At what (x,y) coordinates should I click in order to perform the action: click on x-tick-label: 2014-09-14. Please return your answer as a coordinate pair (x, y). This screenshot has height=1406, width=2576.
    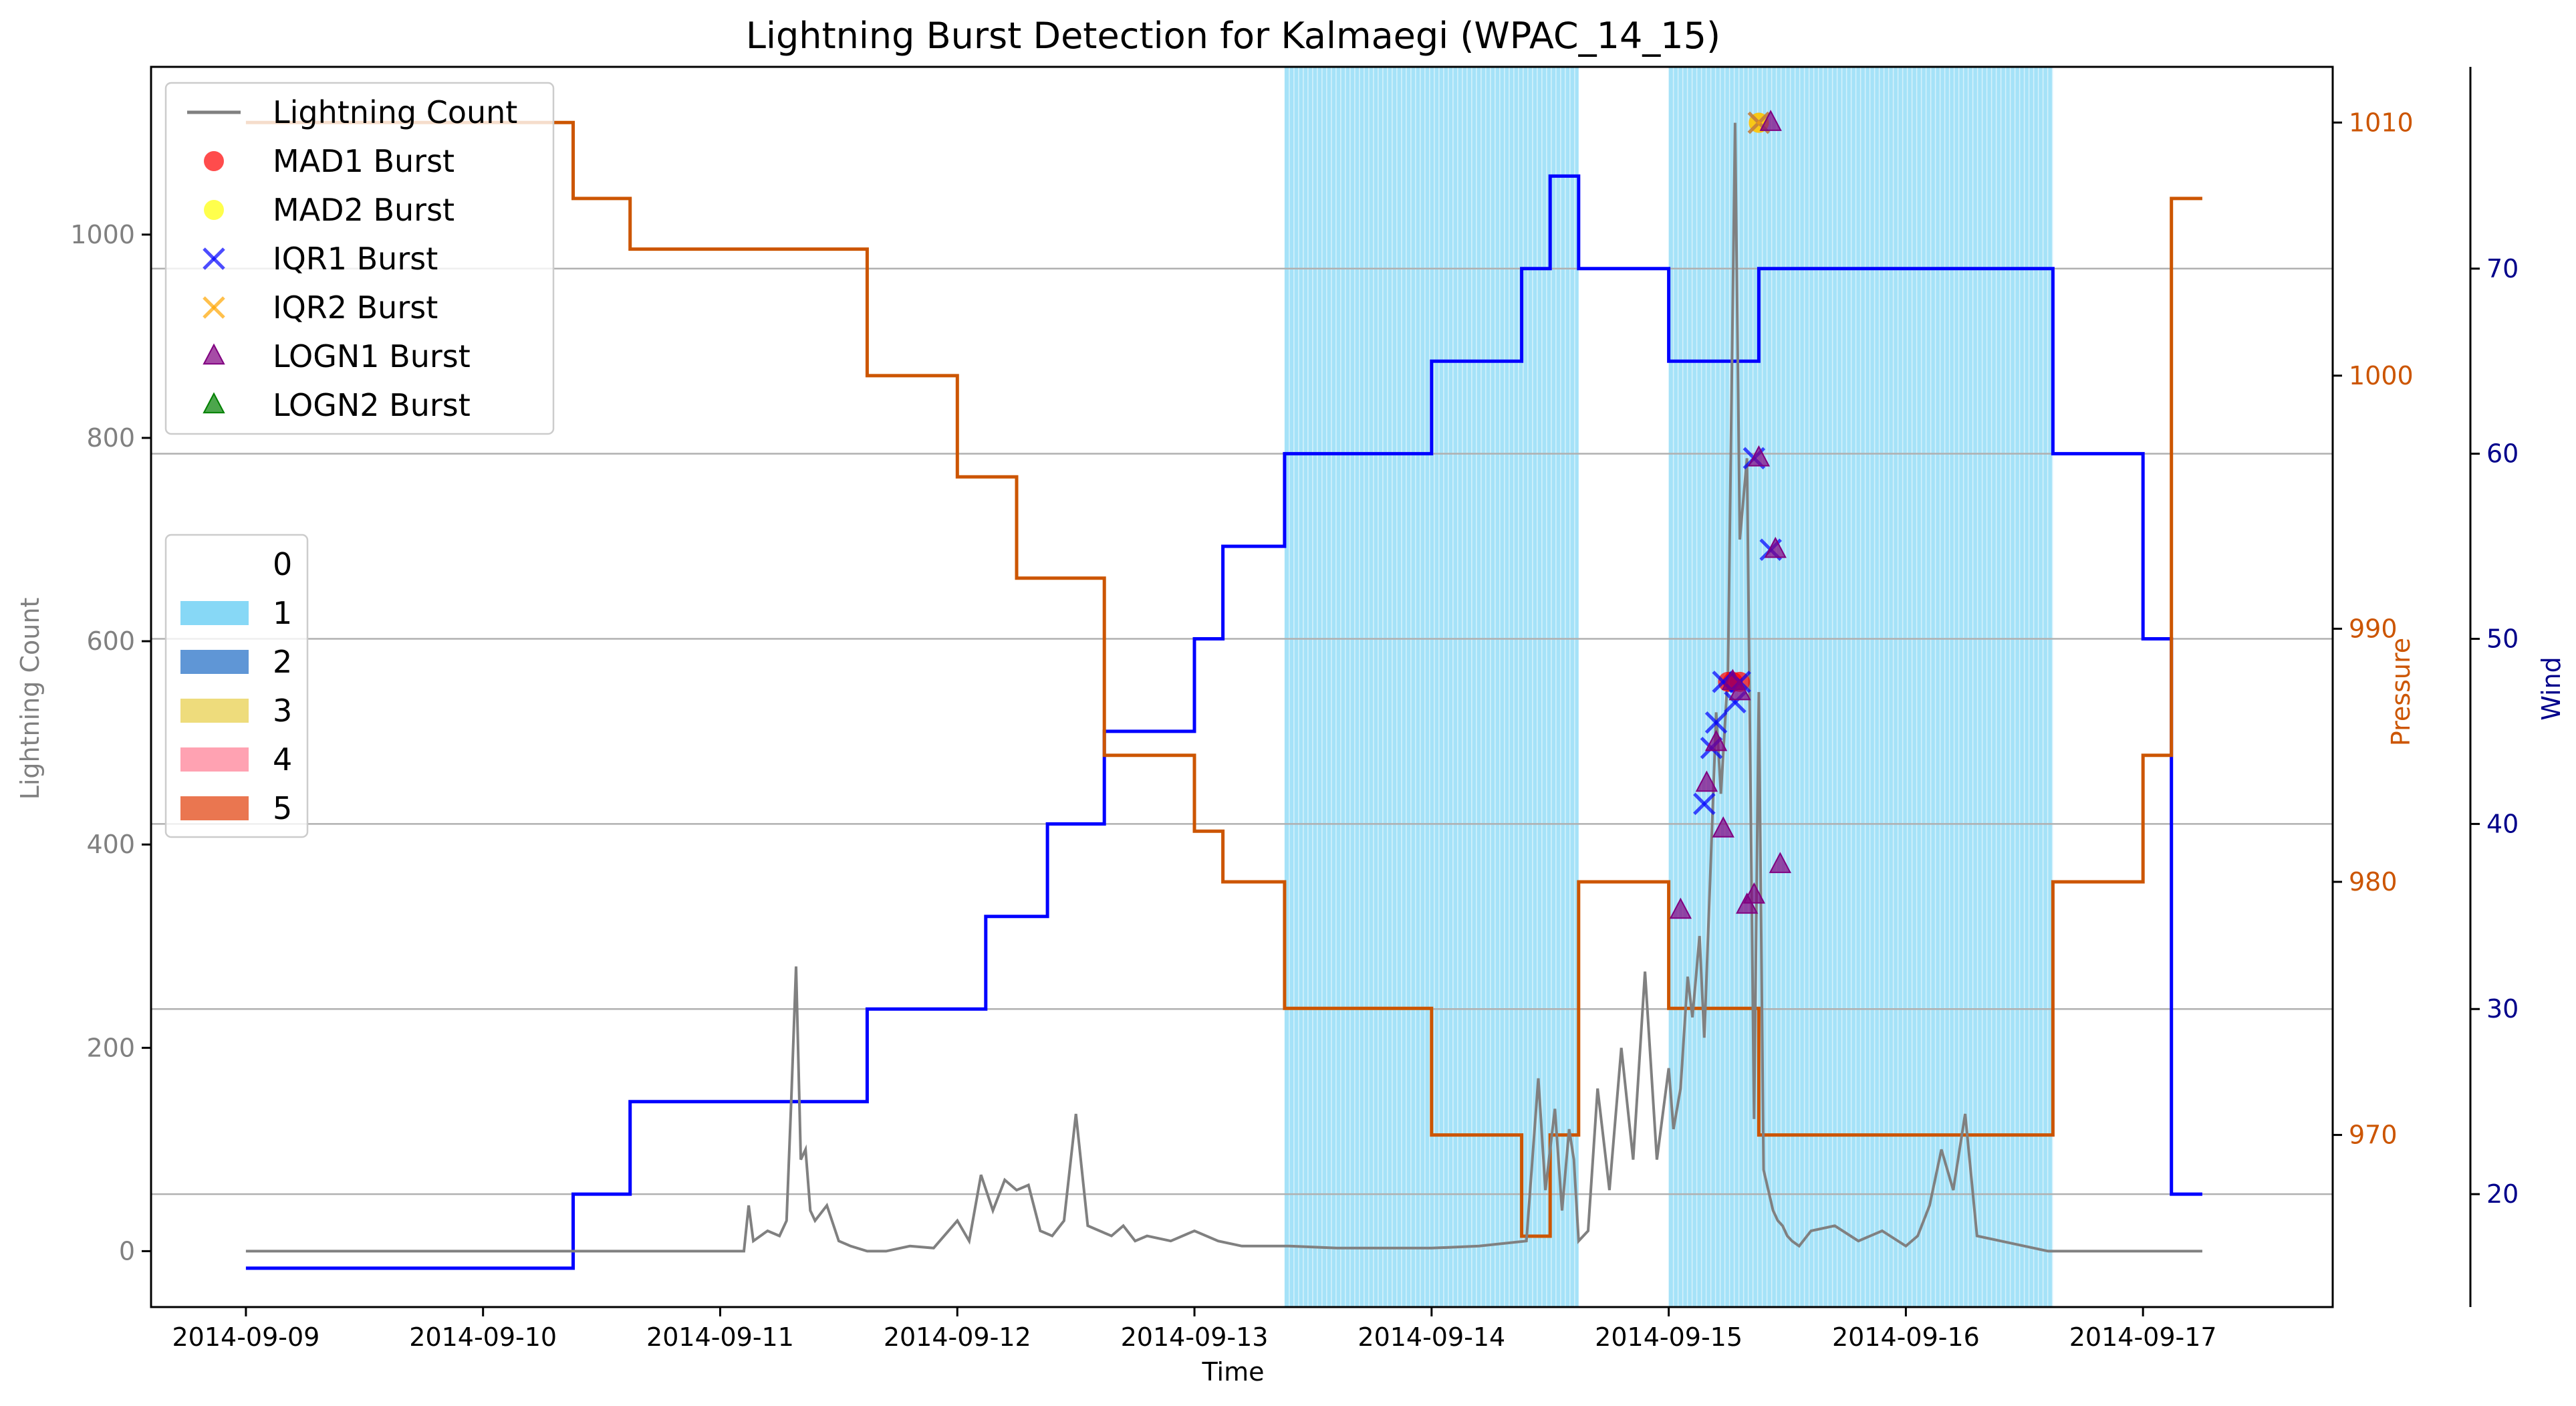
    Looking at the image, I should click on (1432, 1337).